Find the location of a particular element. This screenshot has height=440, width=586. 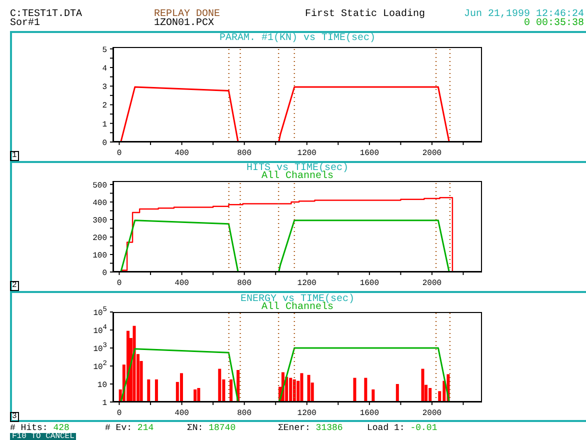

y-tick-label: 10$^{3}$ is located at coordinates (100, 348).